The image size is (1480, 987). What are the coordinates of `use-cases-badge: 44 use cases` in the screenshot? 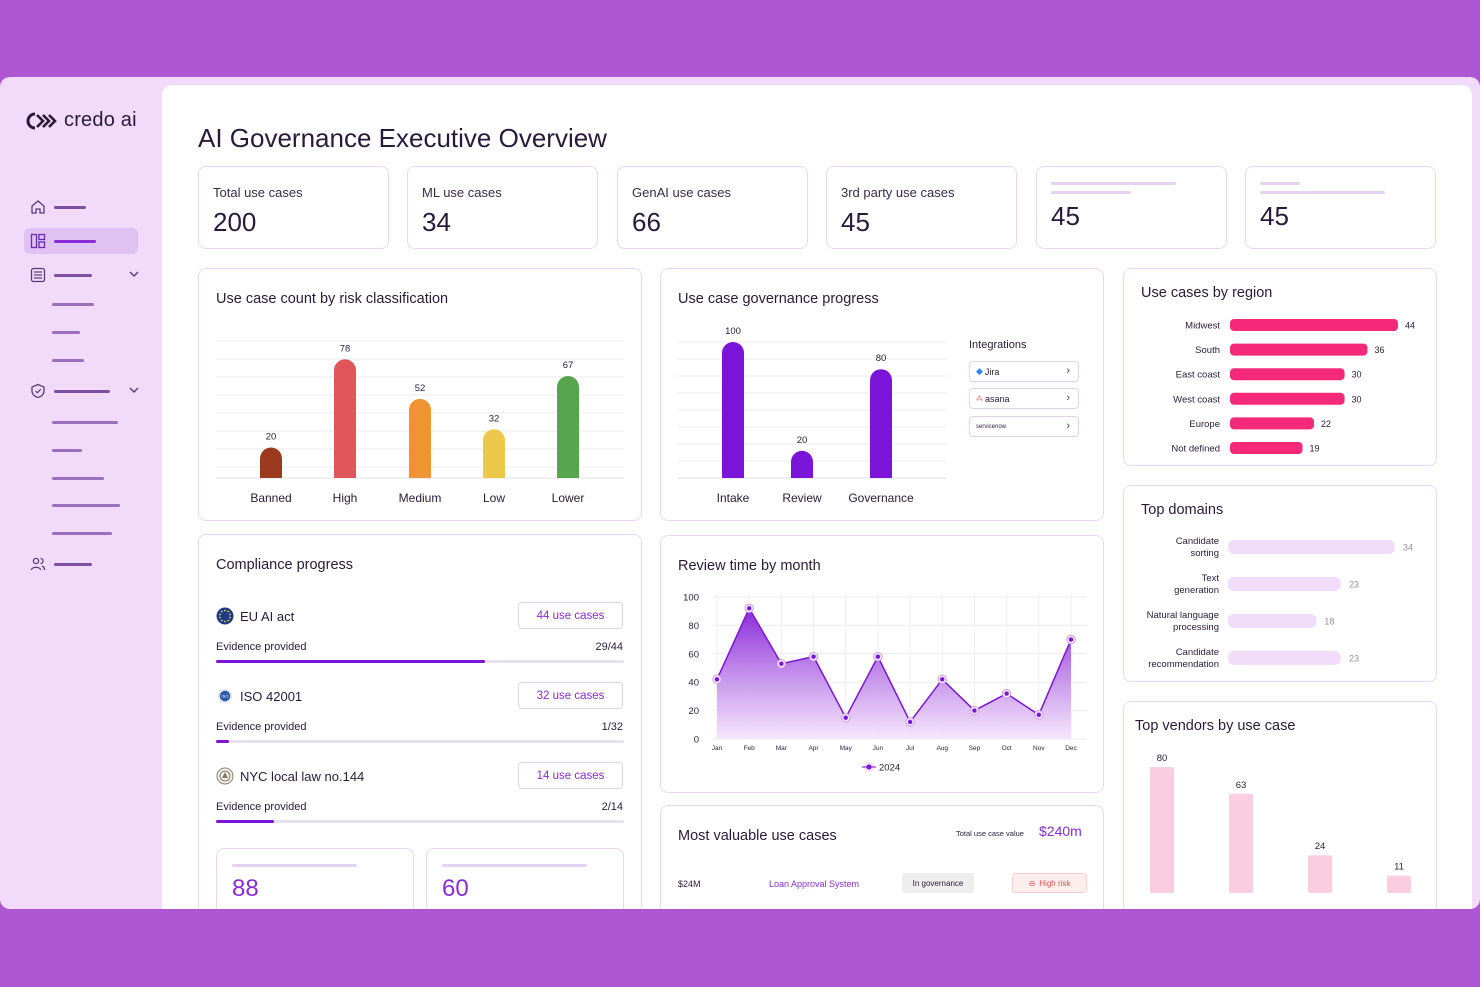 It's located at (570, 615).